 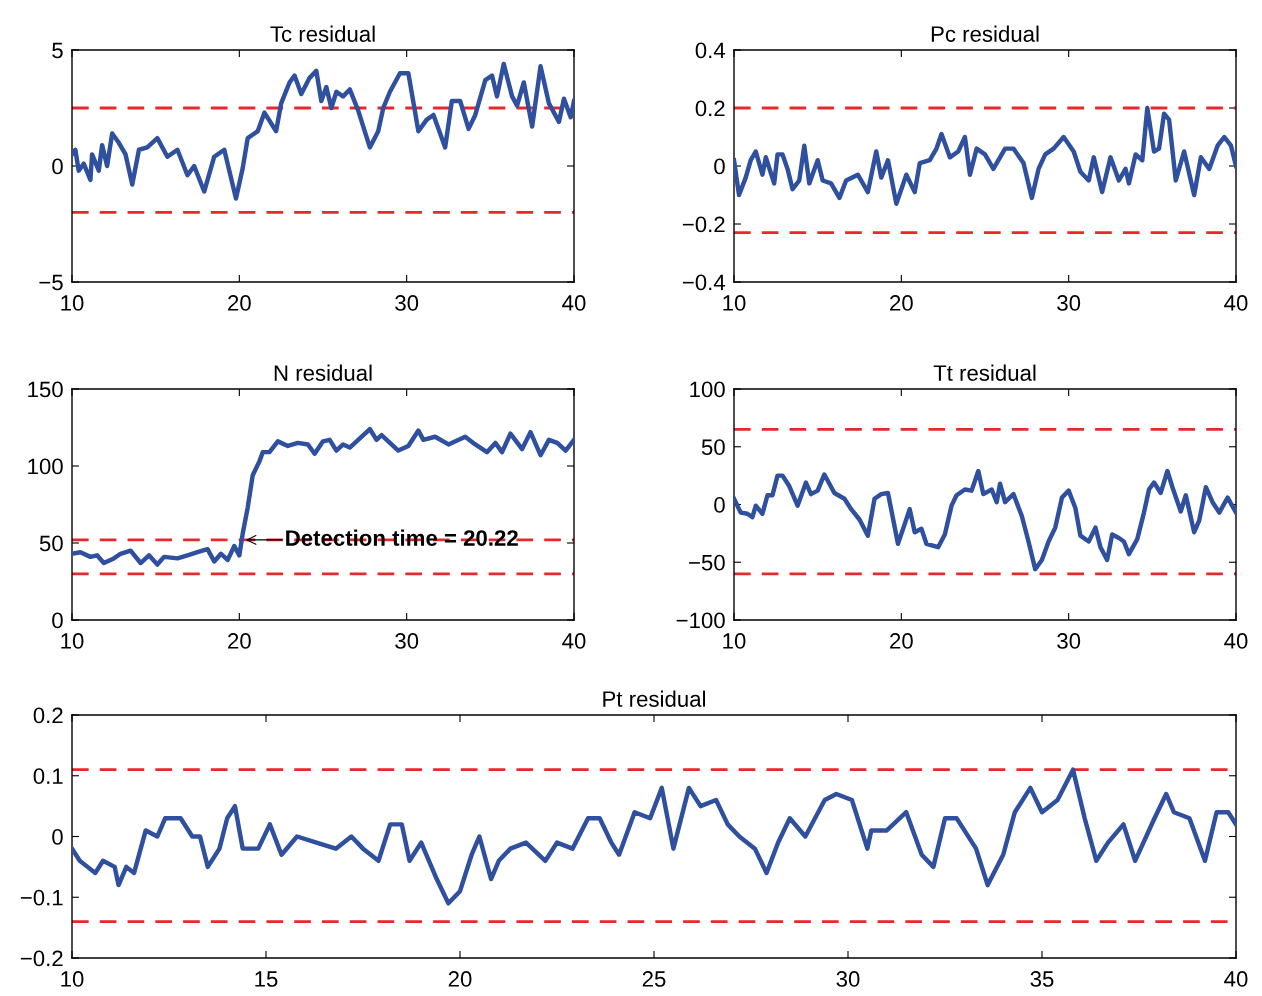 I want to click on chart-title: Pc residual, so click(x=985, y=33).